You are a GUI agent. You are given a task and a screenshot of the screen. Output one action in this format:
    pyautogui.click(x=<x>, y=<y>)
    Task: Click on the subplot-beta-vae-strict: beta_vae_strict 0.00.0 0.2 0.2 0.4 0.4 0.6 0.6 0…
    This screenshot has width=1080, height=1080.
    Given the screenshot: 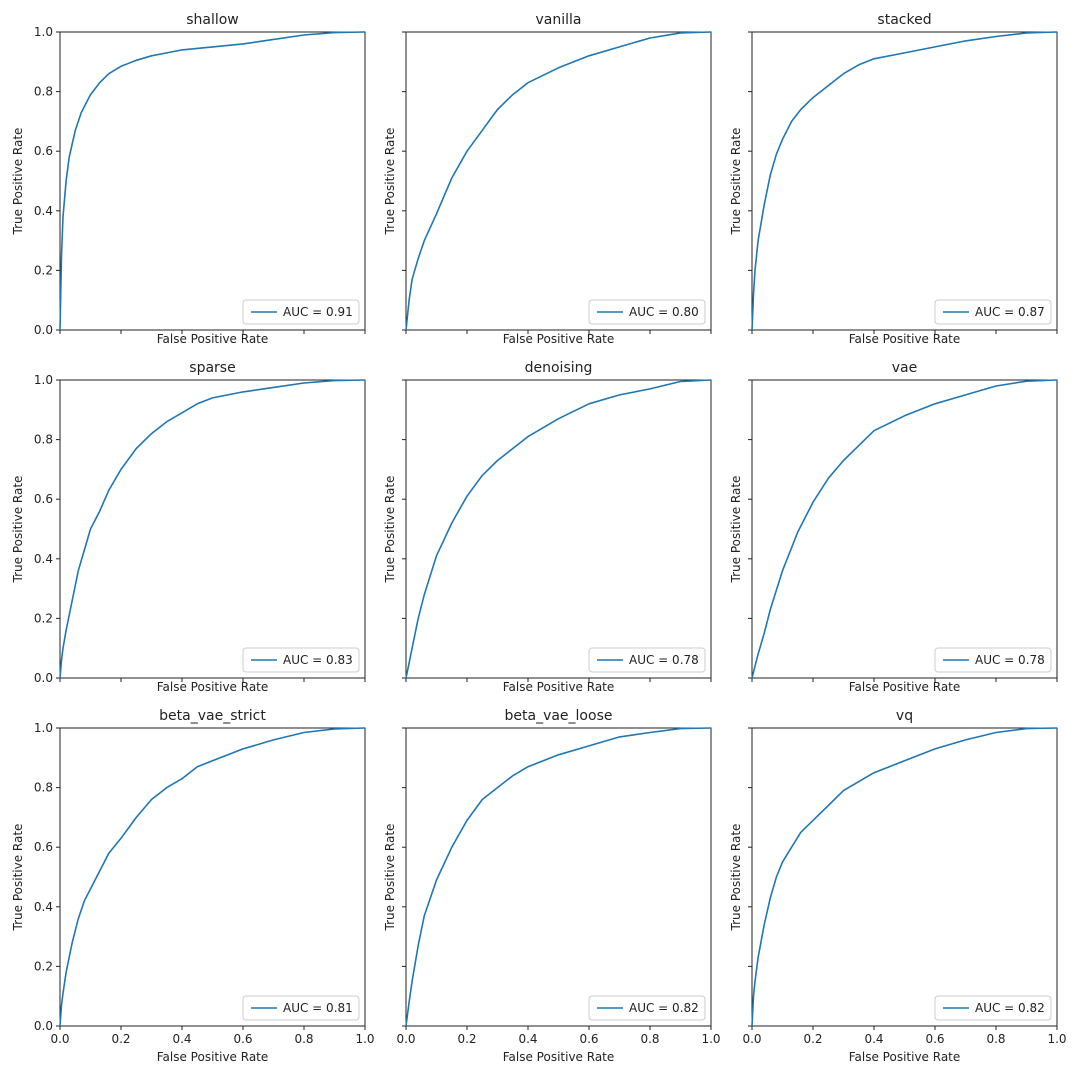 What is the action you would take?
    pyautogui.click(x=193, y=886)
    